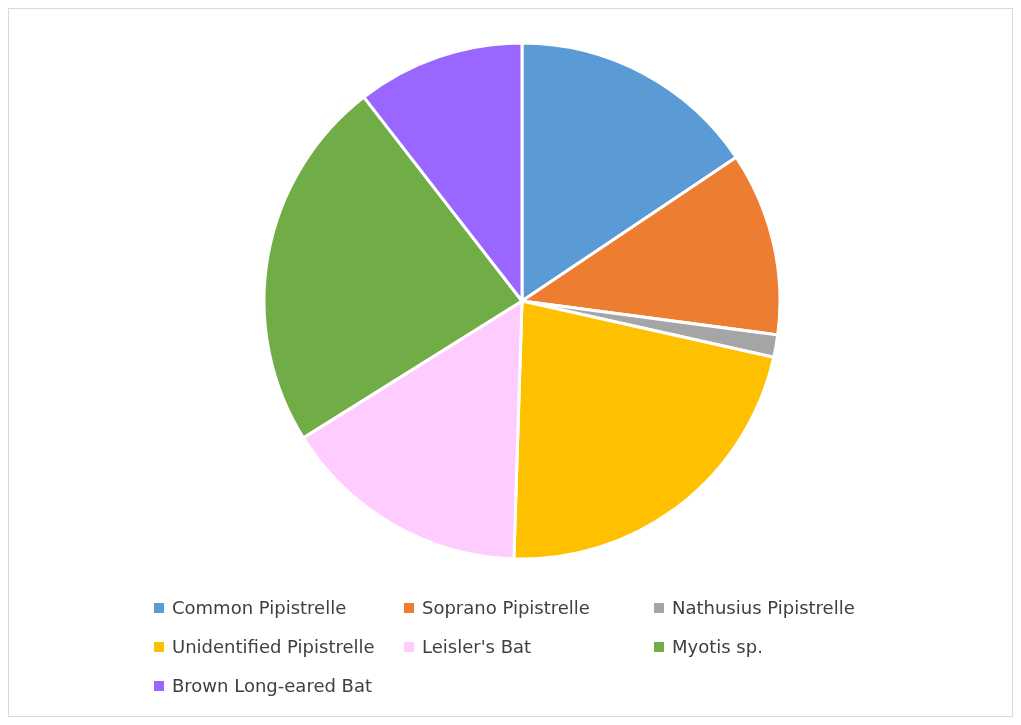  Describe the element at coordinates (717, 646) in the screenshot. I see `legend-label: Myotis sp.` at that location.